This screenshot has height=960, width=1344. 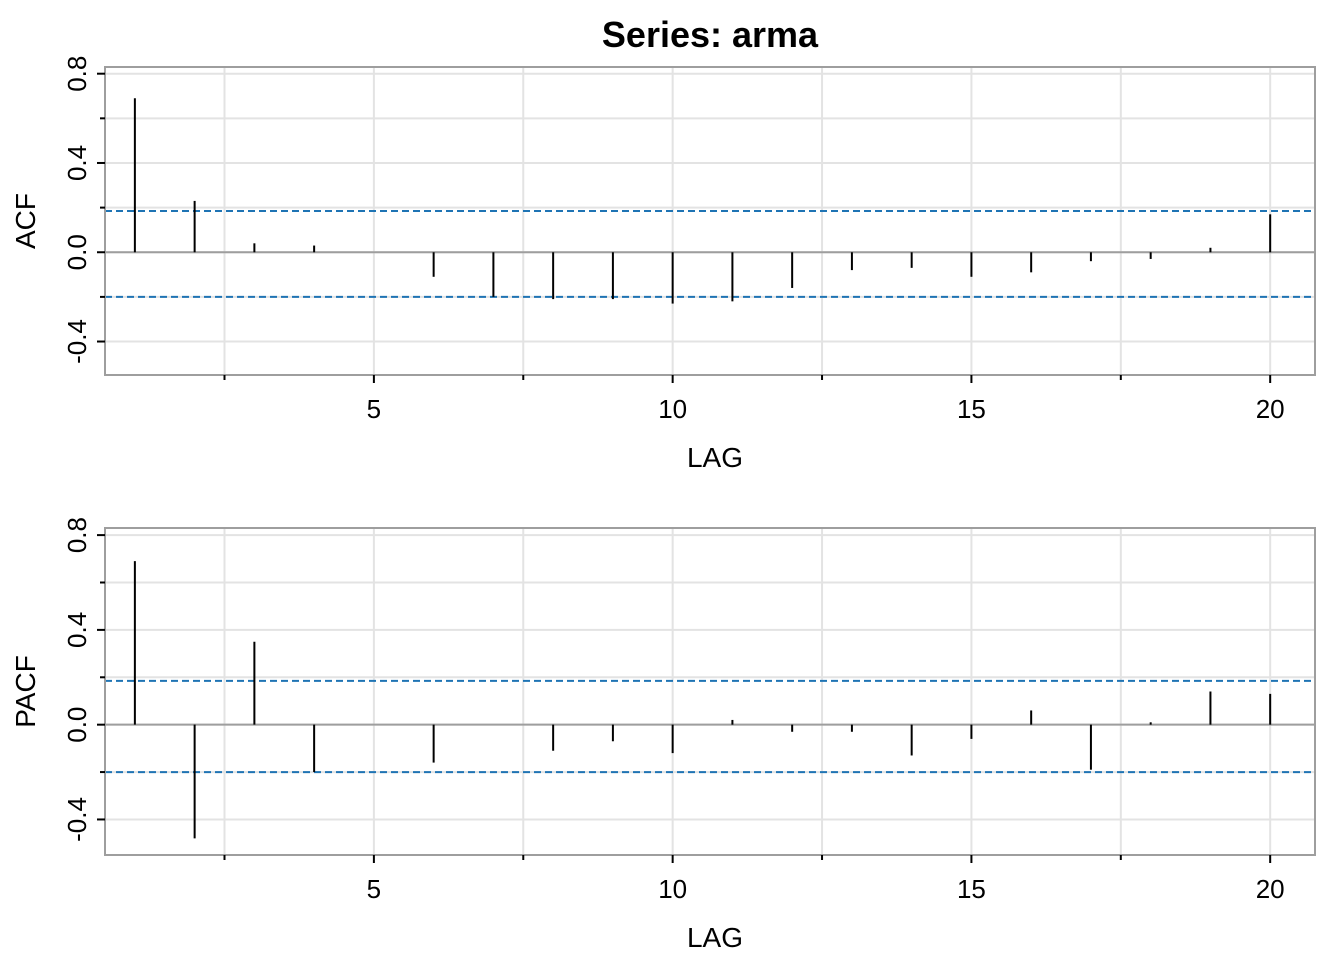 What do you see at coordinates (25, 691) in the screenshot?
I see `y-axis-label: PACF` at bounding box center [25, 691].